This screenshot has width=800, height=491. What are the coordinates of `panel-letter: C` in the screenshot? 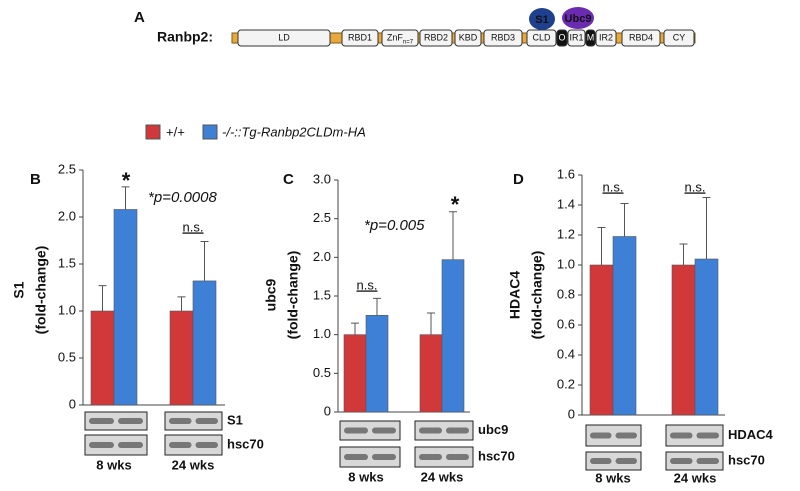 It's located at (288, 179).